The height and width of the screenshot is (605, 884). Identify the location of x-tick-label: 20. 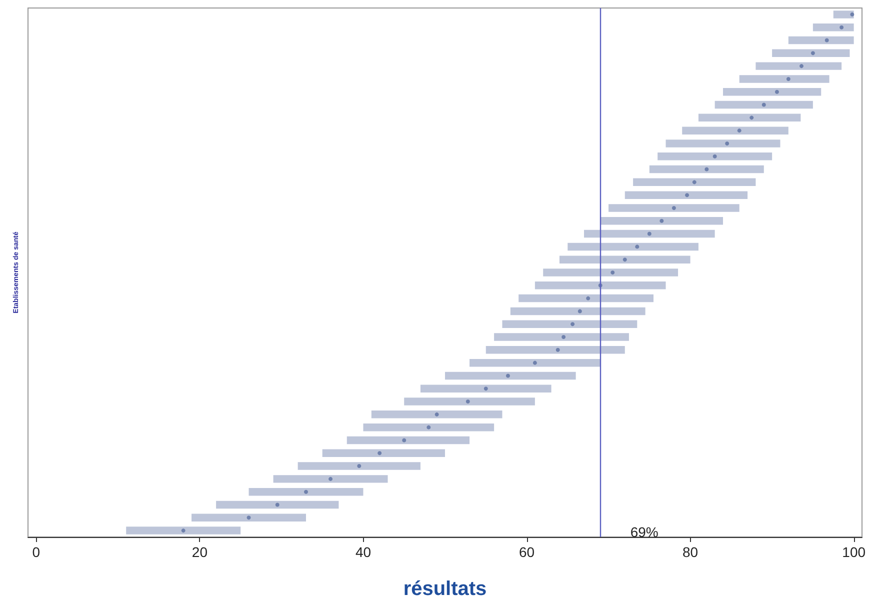
(200, 552).